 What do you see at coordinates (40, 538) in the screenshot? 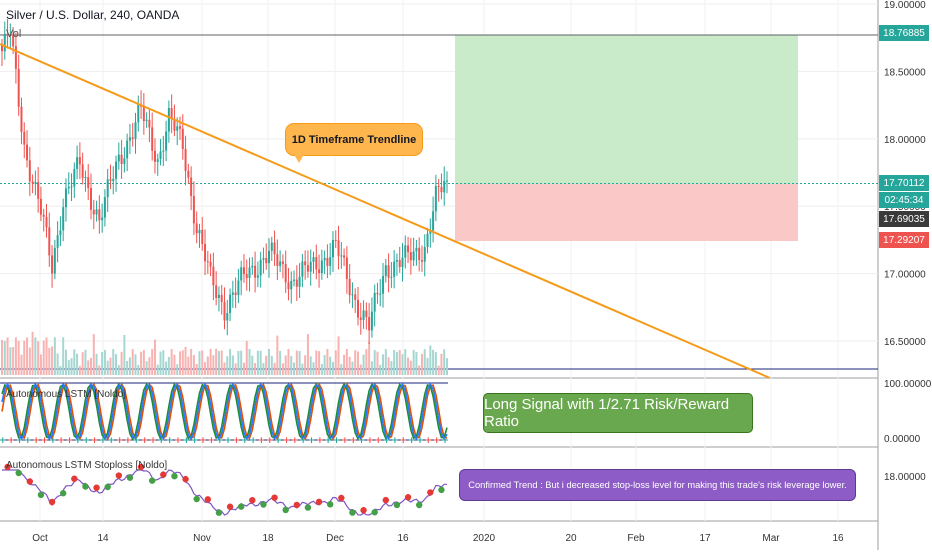
I see `x-tick-label: Oct` at bounding box center [40, 538].